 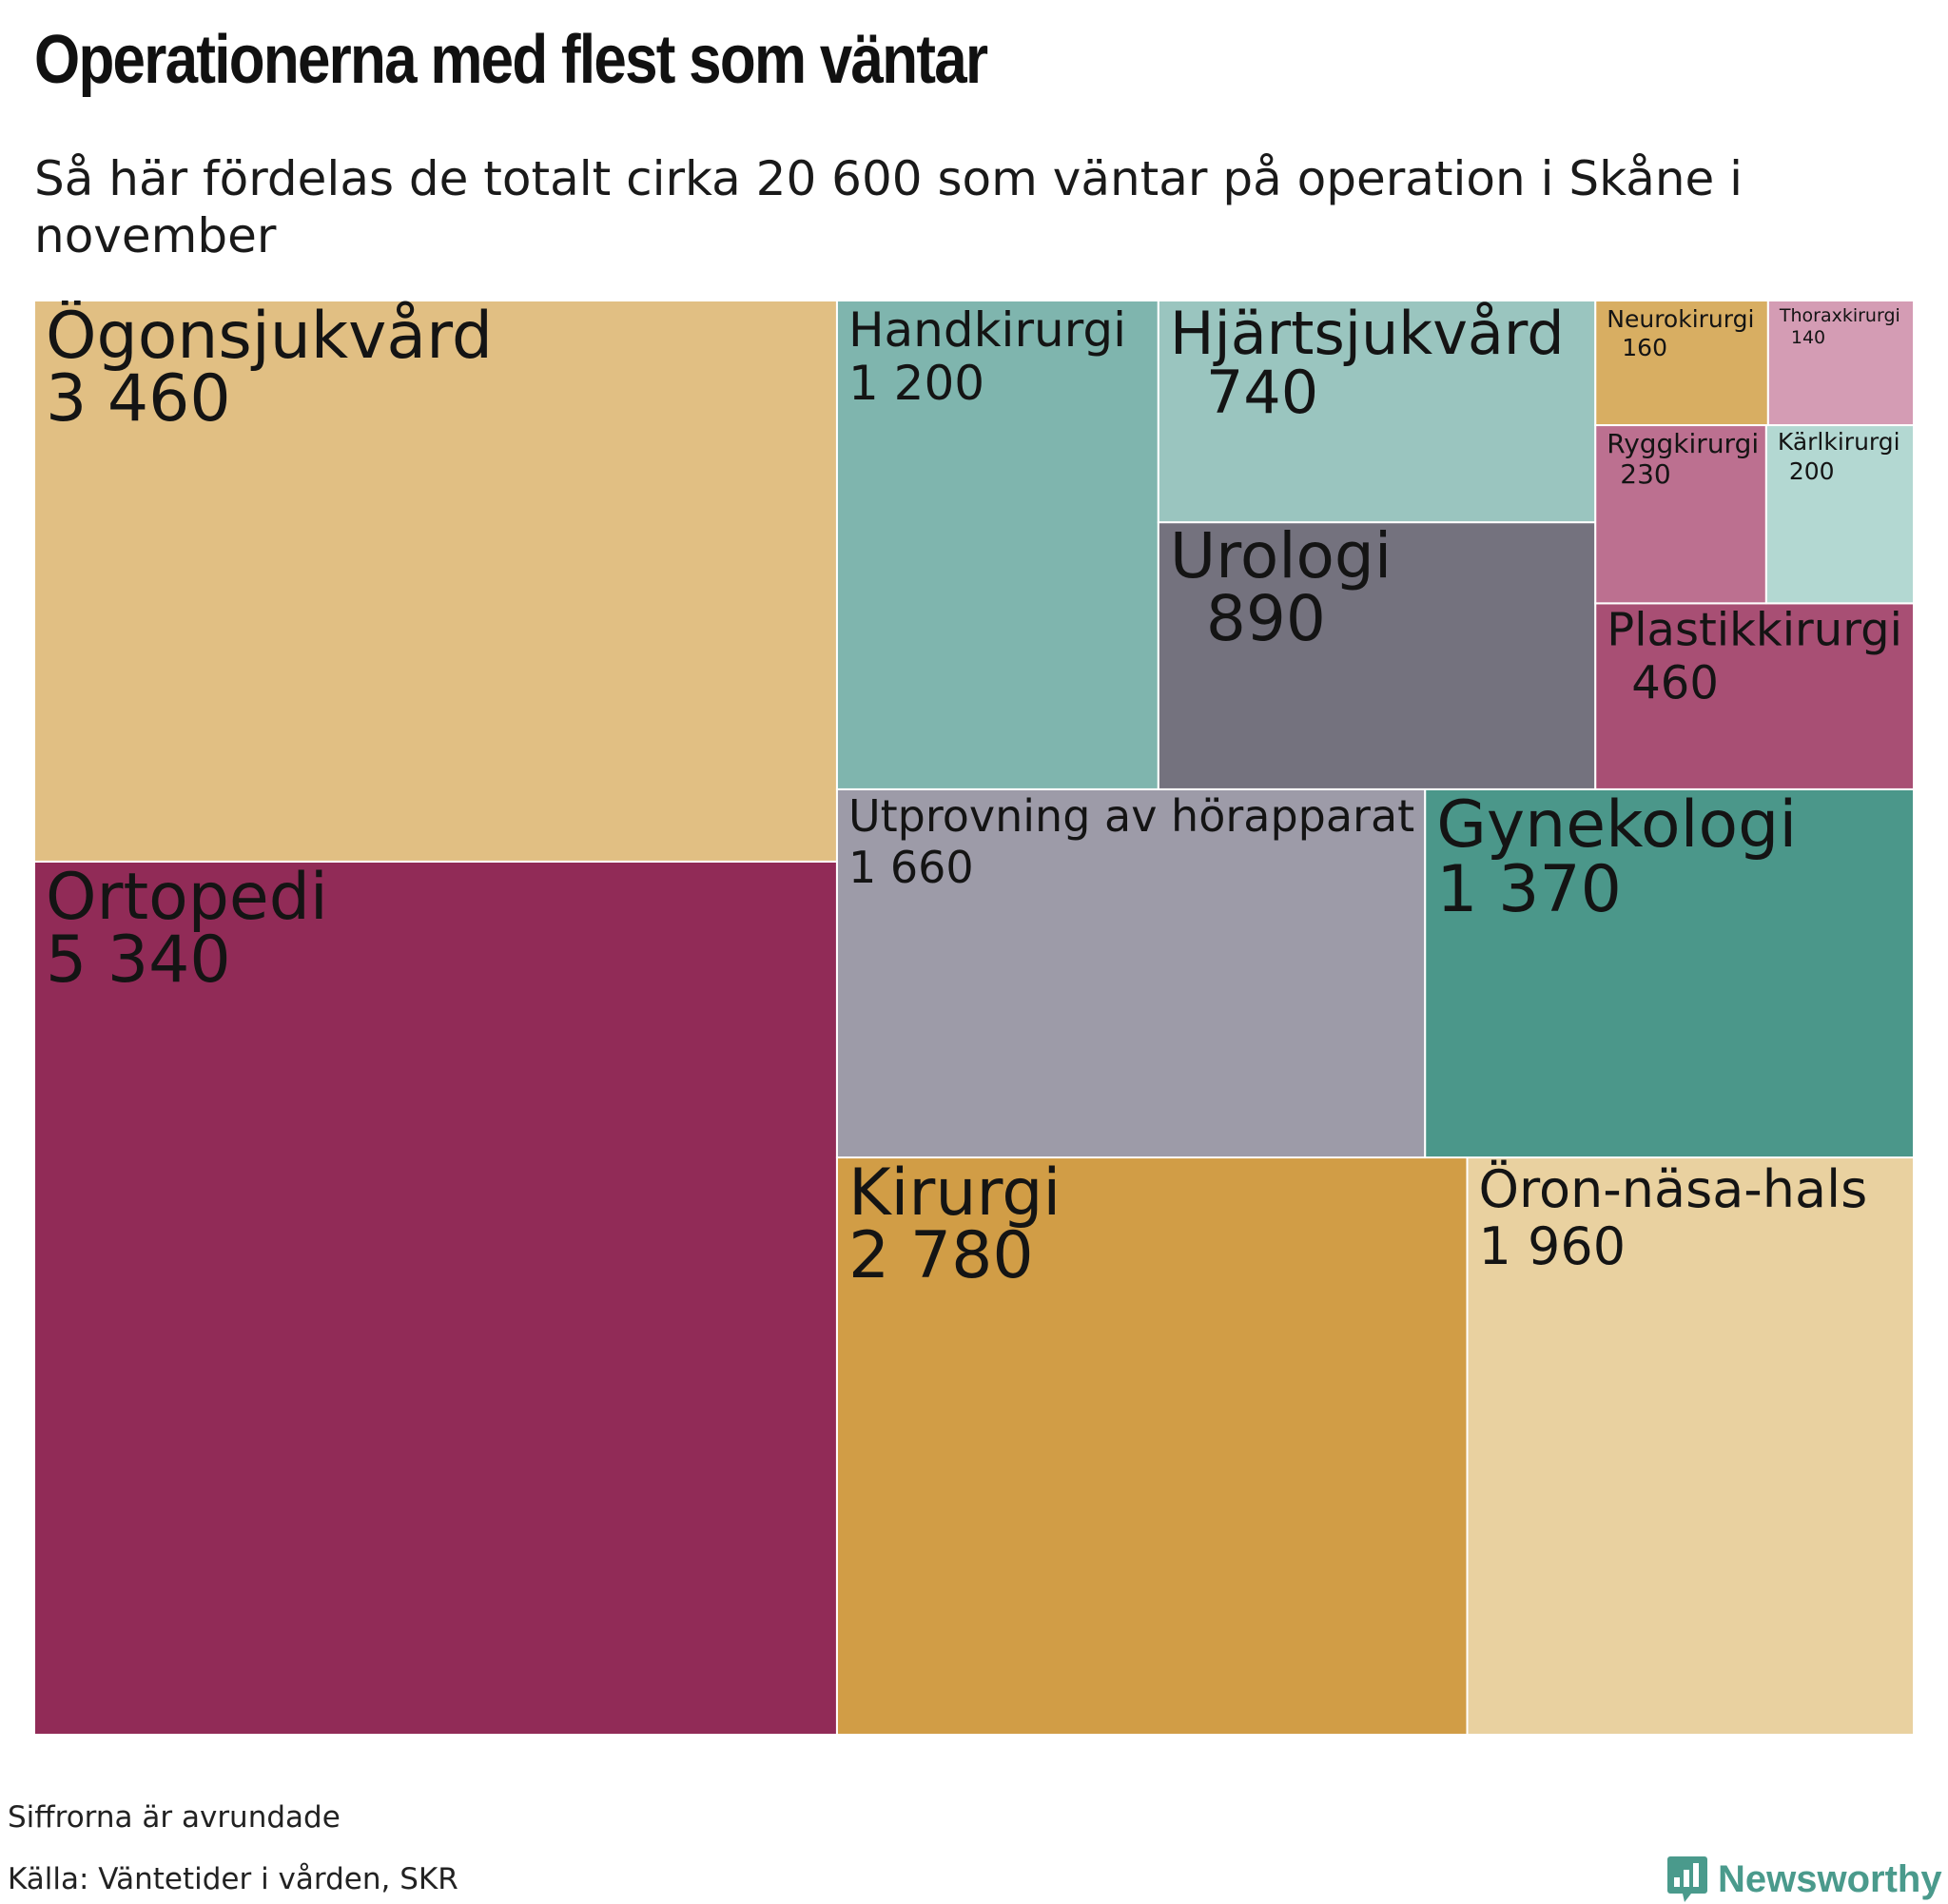 What do you see at coordinates (1644, 347) in the screenshot?
I see `treemap-value-label: 160` at bounding box center [1644, 347].